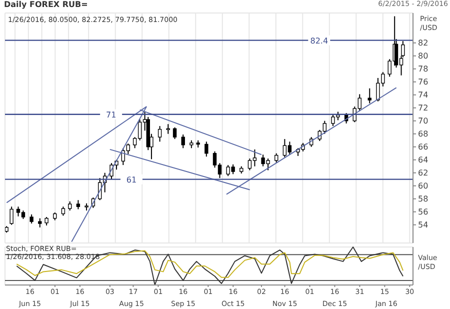  What do you see at coordinates (46, 4) in the screenshot?
I see `chart-title: Daily FOREX RUB=` at bounding box center [46, 4].